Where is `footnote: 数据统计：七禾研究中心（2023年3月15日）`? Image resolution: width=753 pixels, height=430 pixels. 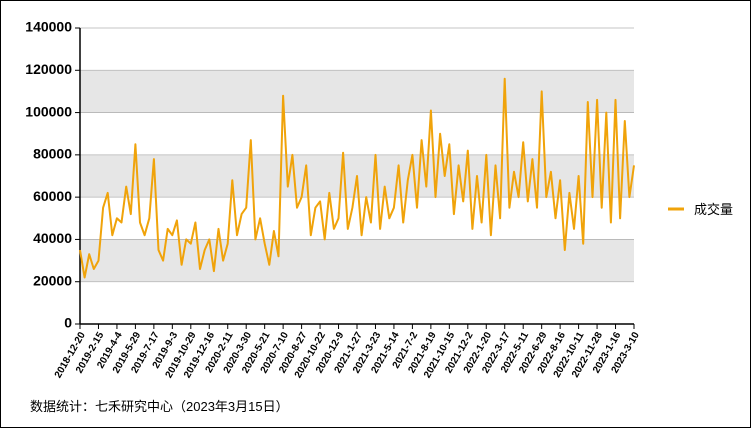 footnote: 数据统计：七禾研究中心（2023年3月15日） is located at coordinates (159, 406).